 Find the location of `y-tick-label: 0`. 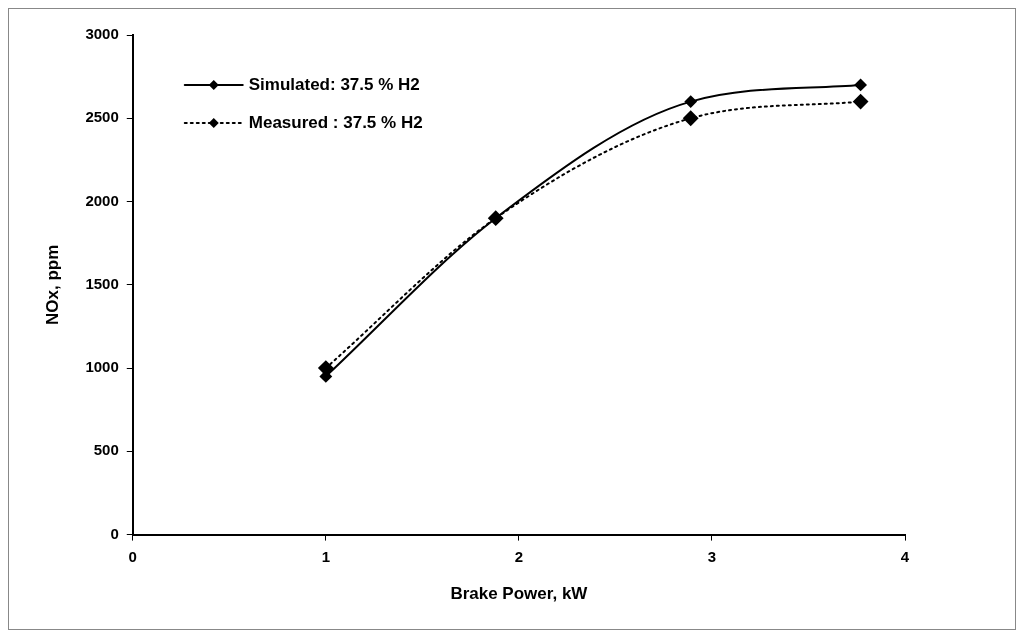

y-tick-label: 0 is located at coordinates (114, 533).